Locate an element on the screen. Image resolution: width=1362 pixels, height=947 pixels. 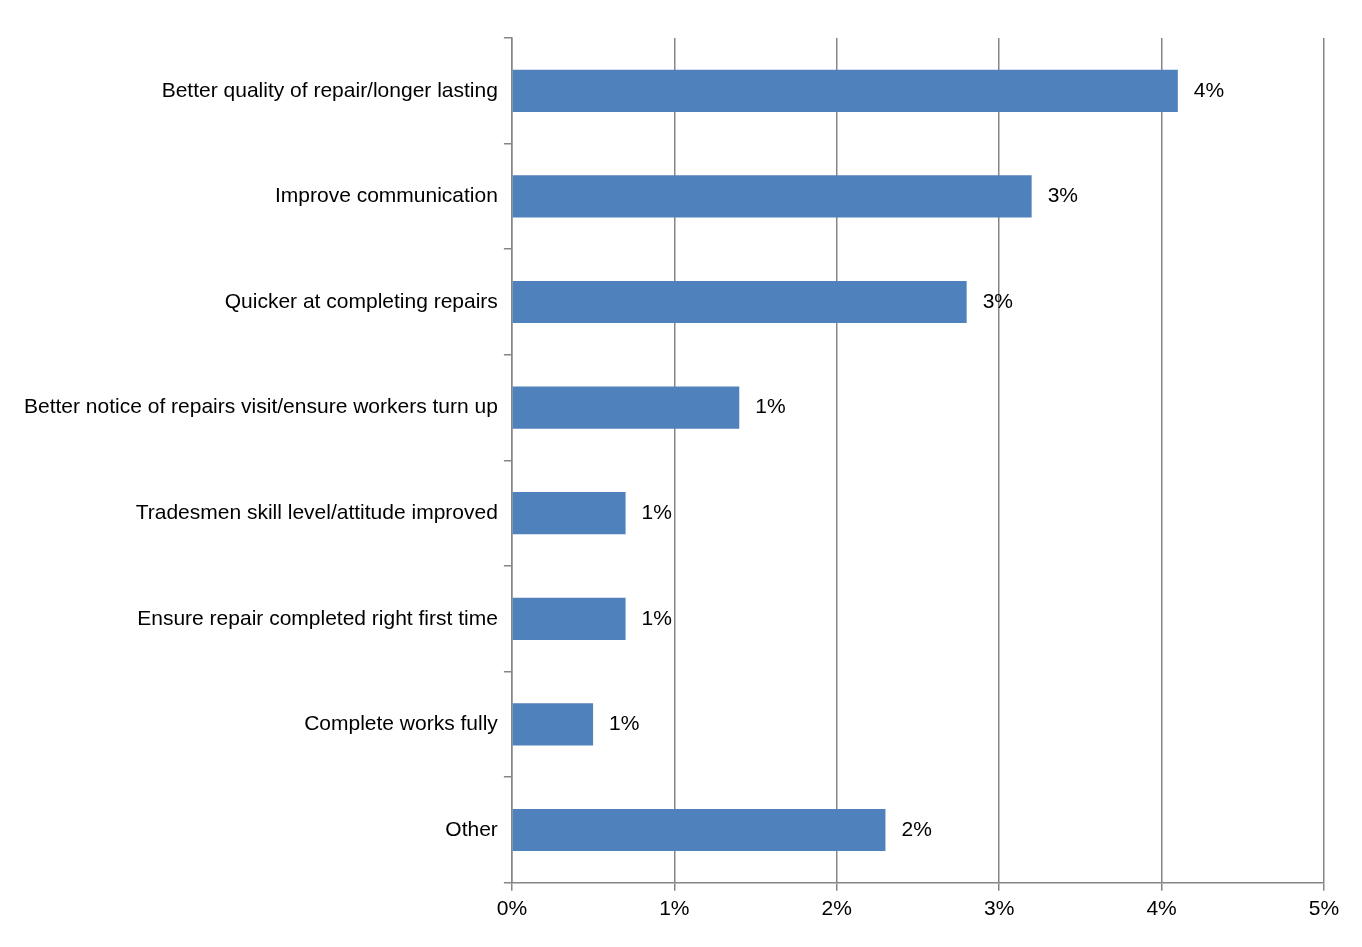
x-tick-label: 5% is located at coordinates (1324, 908).